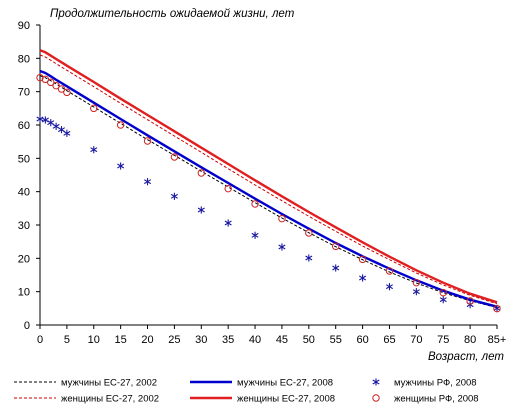  Describe the element at coordinates (389, 340) in the screenshot. I see `x-tick-label: 65` at that location.